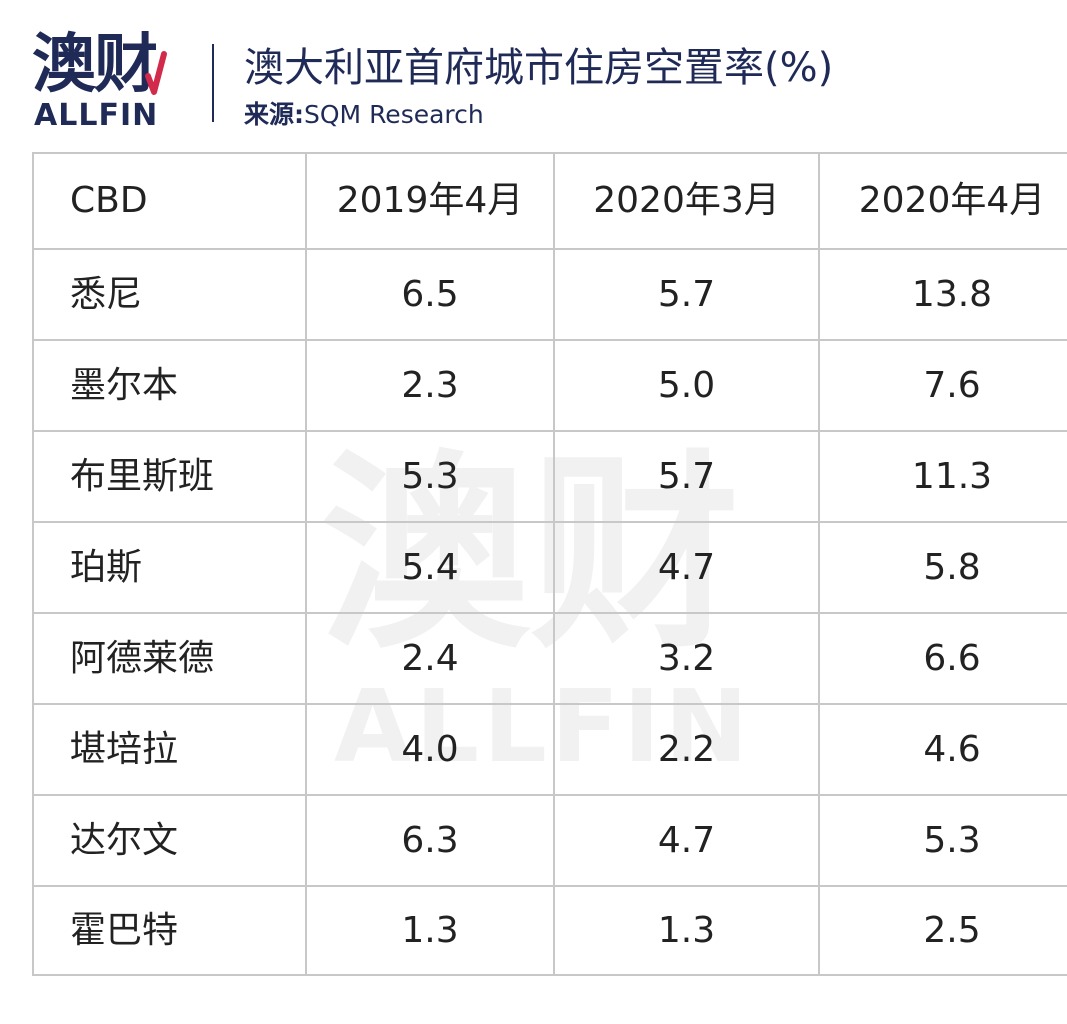 The height and width of the screenshot is (1024, 1067). What do you see at coordinates (942, 658) in the screenshot?
I see `value-cell: 6.6` at bounding box center [942, 658].